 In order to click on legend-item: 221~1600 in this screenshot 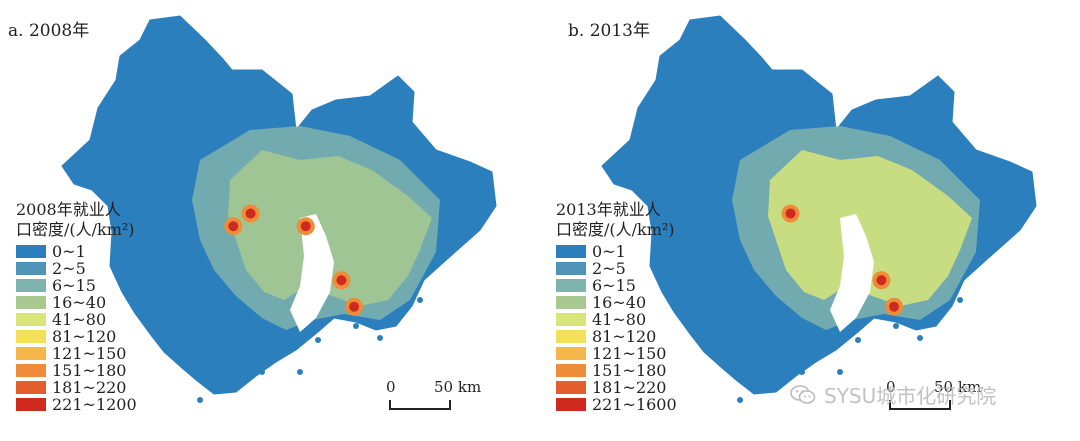, I will do `click(616, 404)`.